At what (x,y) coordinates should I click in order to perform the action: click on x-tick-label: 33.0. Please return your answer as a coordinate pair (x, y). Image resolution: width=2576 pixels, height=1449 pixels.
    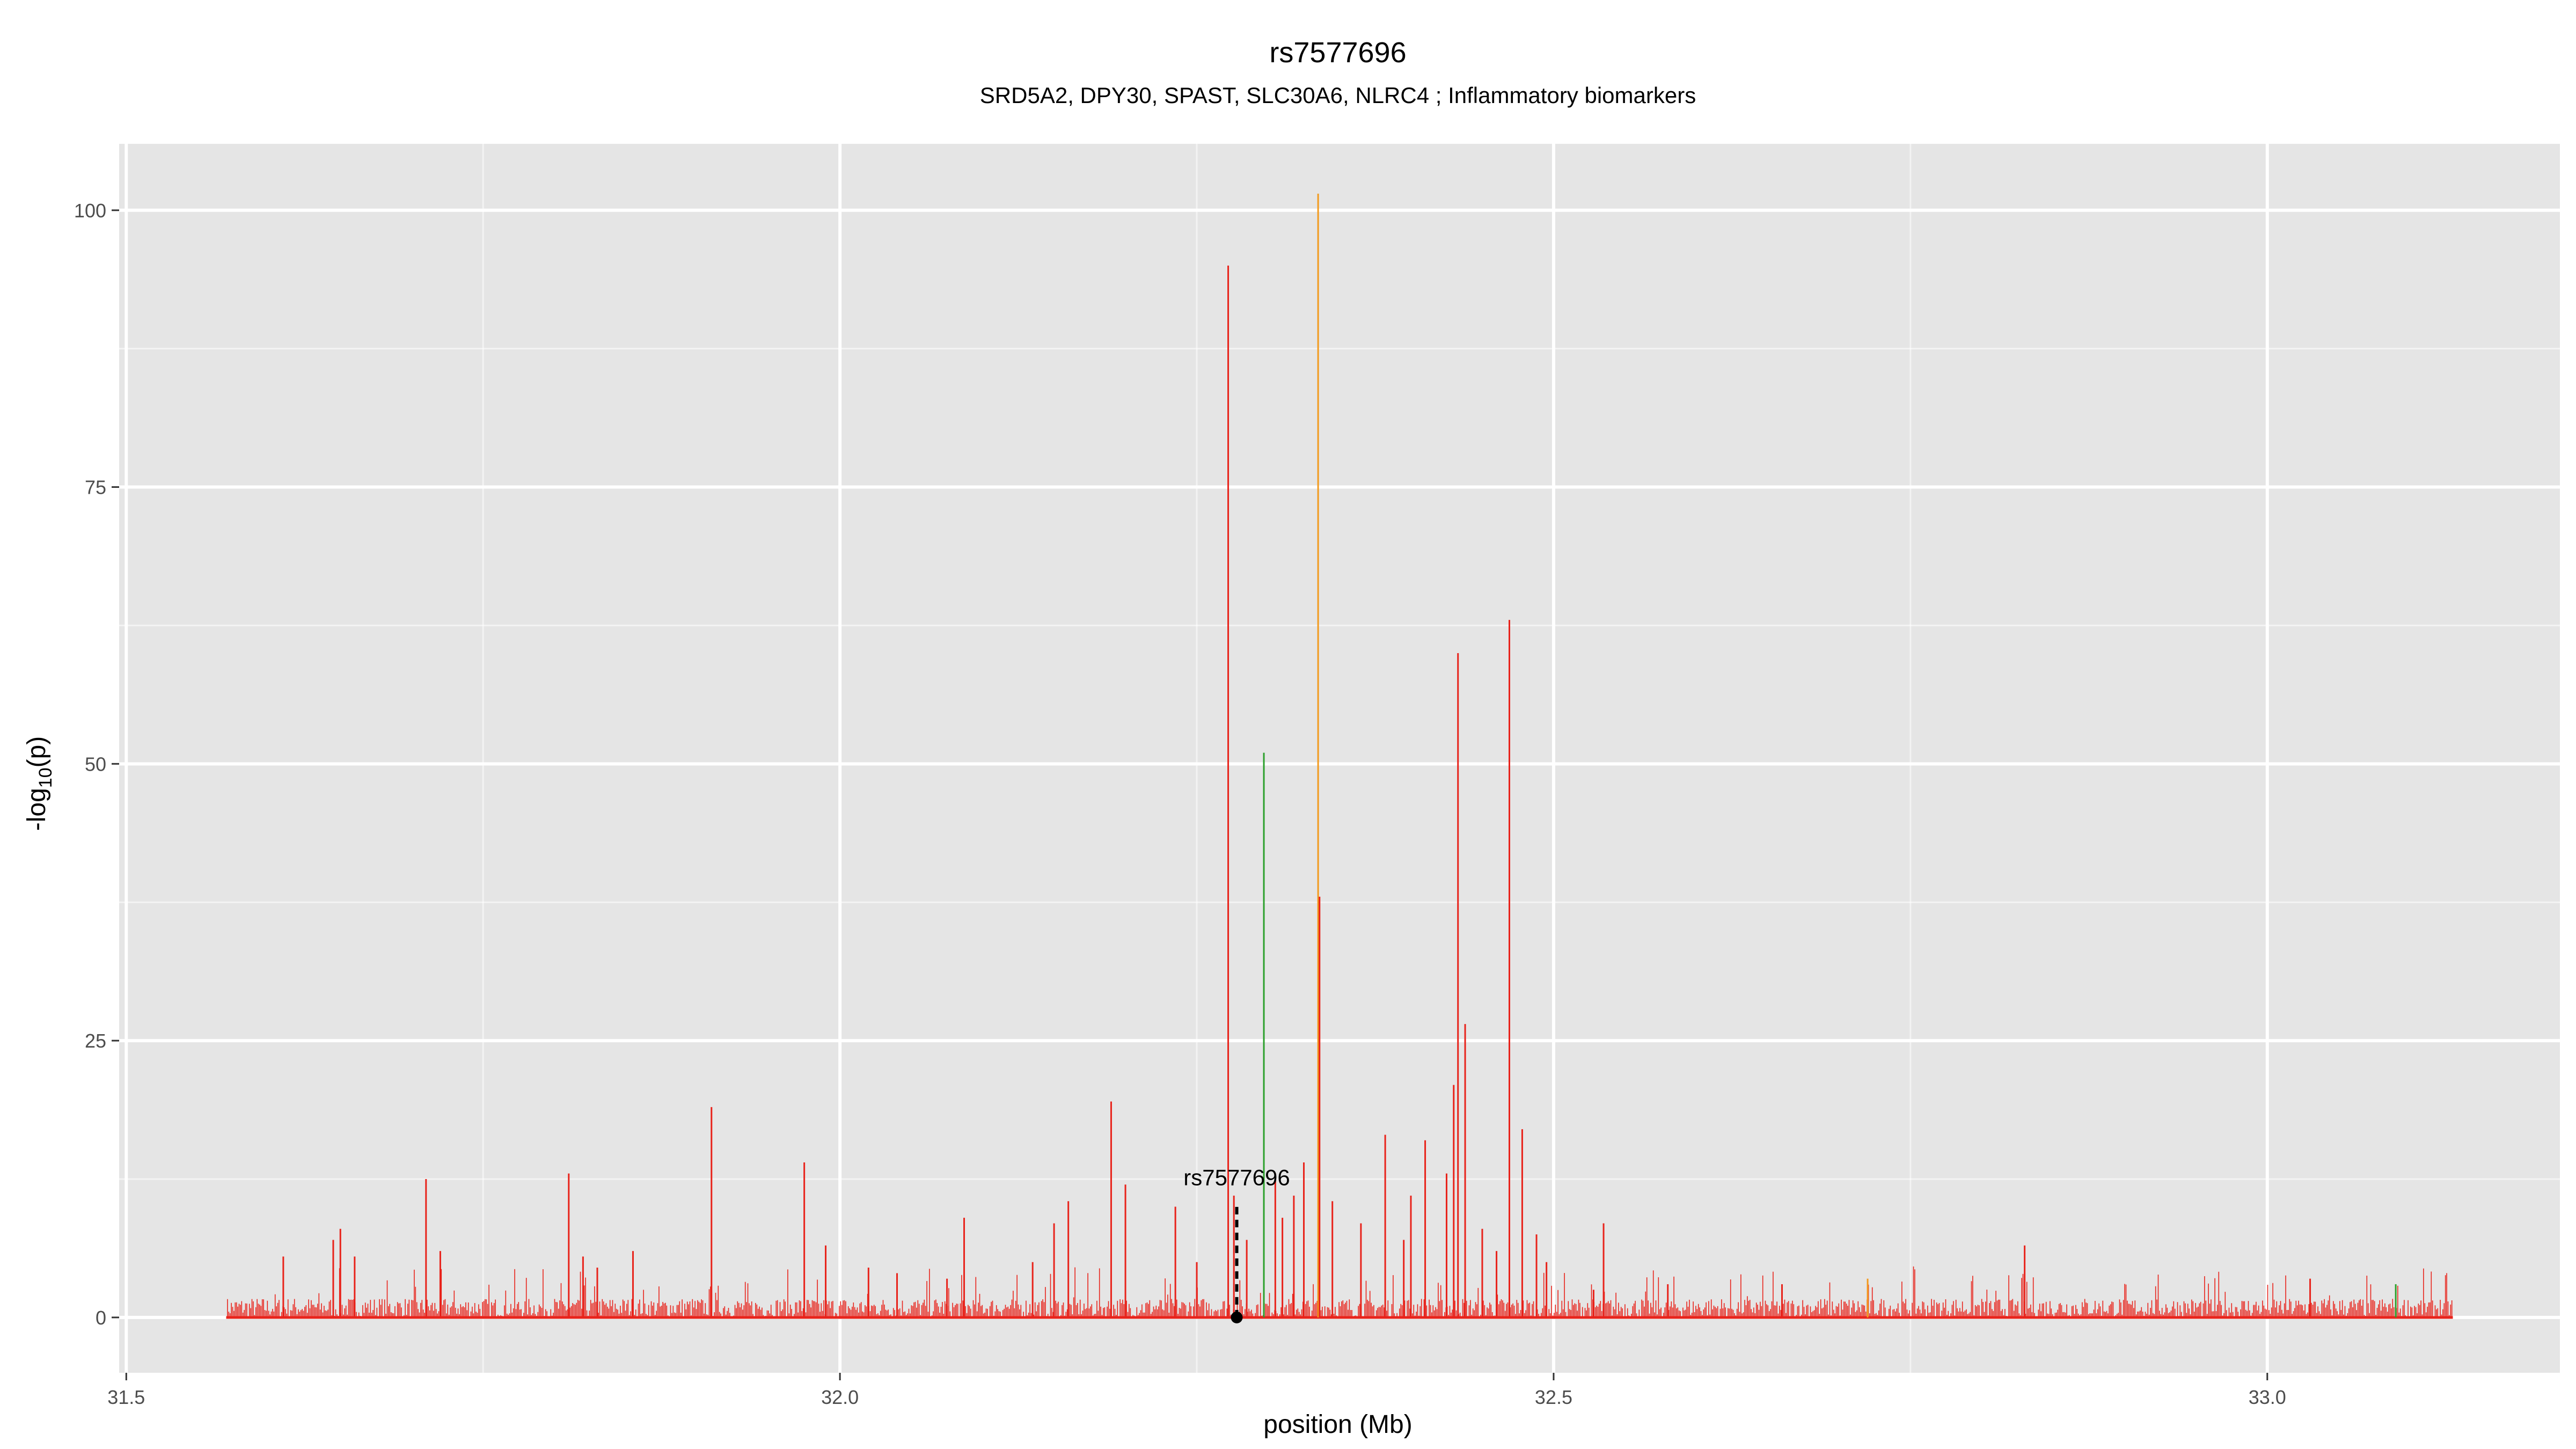
    Looking at the image, I should click on (2267, 1397).